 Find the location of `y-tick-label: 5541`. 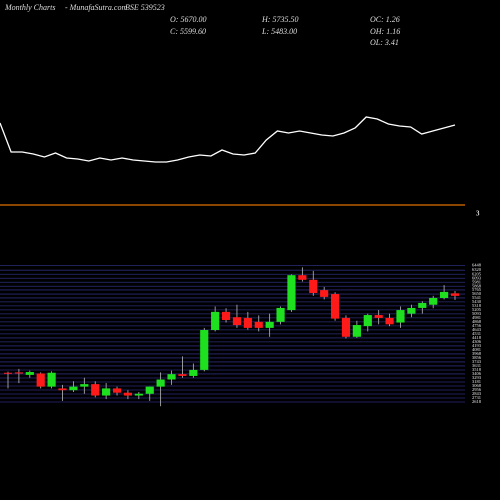

y-tick-label: 5541 is located at coordinates (476, 297).